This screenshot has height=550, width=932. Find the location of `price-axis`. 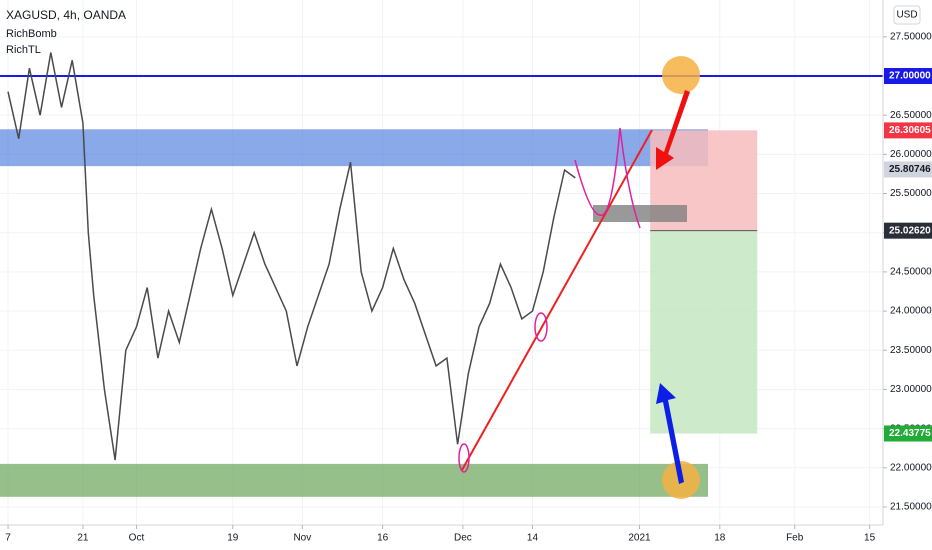

price-axis is located at coordinates (907, 275).